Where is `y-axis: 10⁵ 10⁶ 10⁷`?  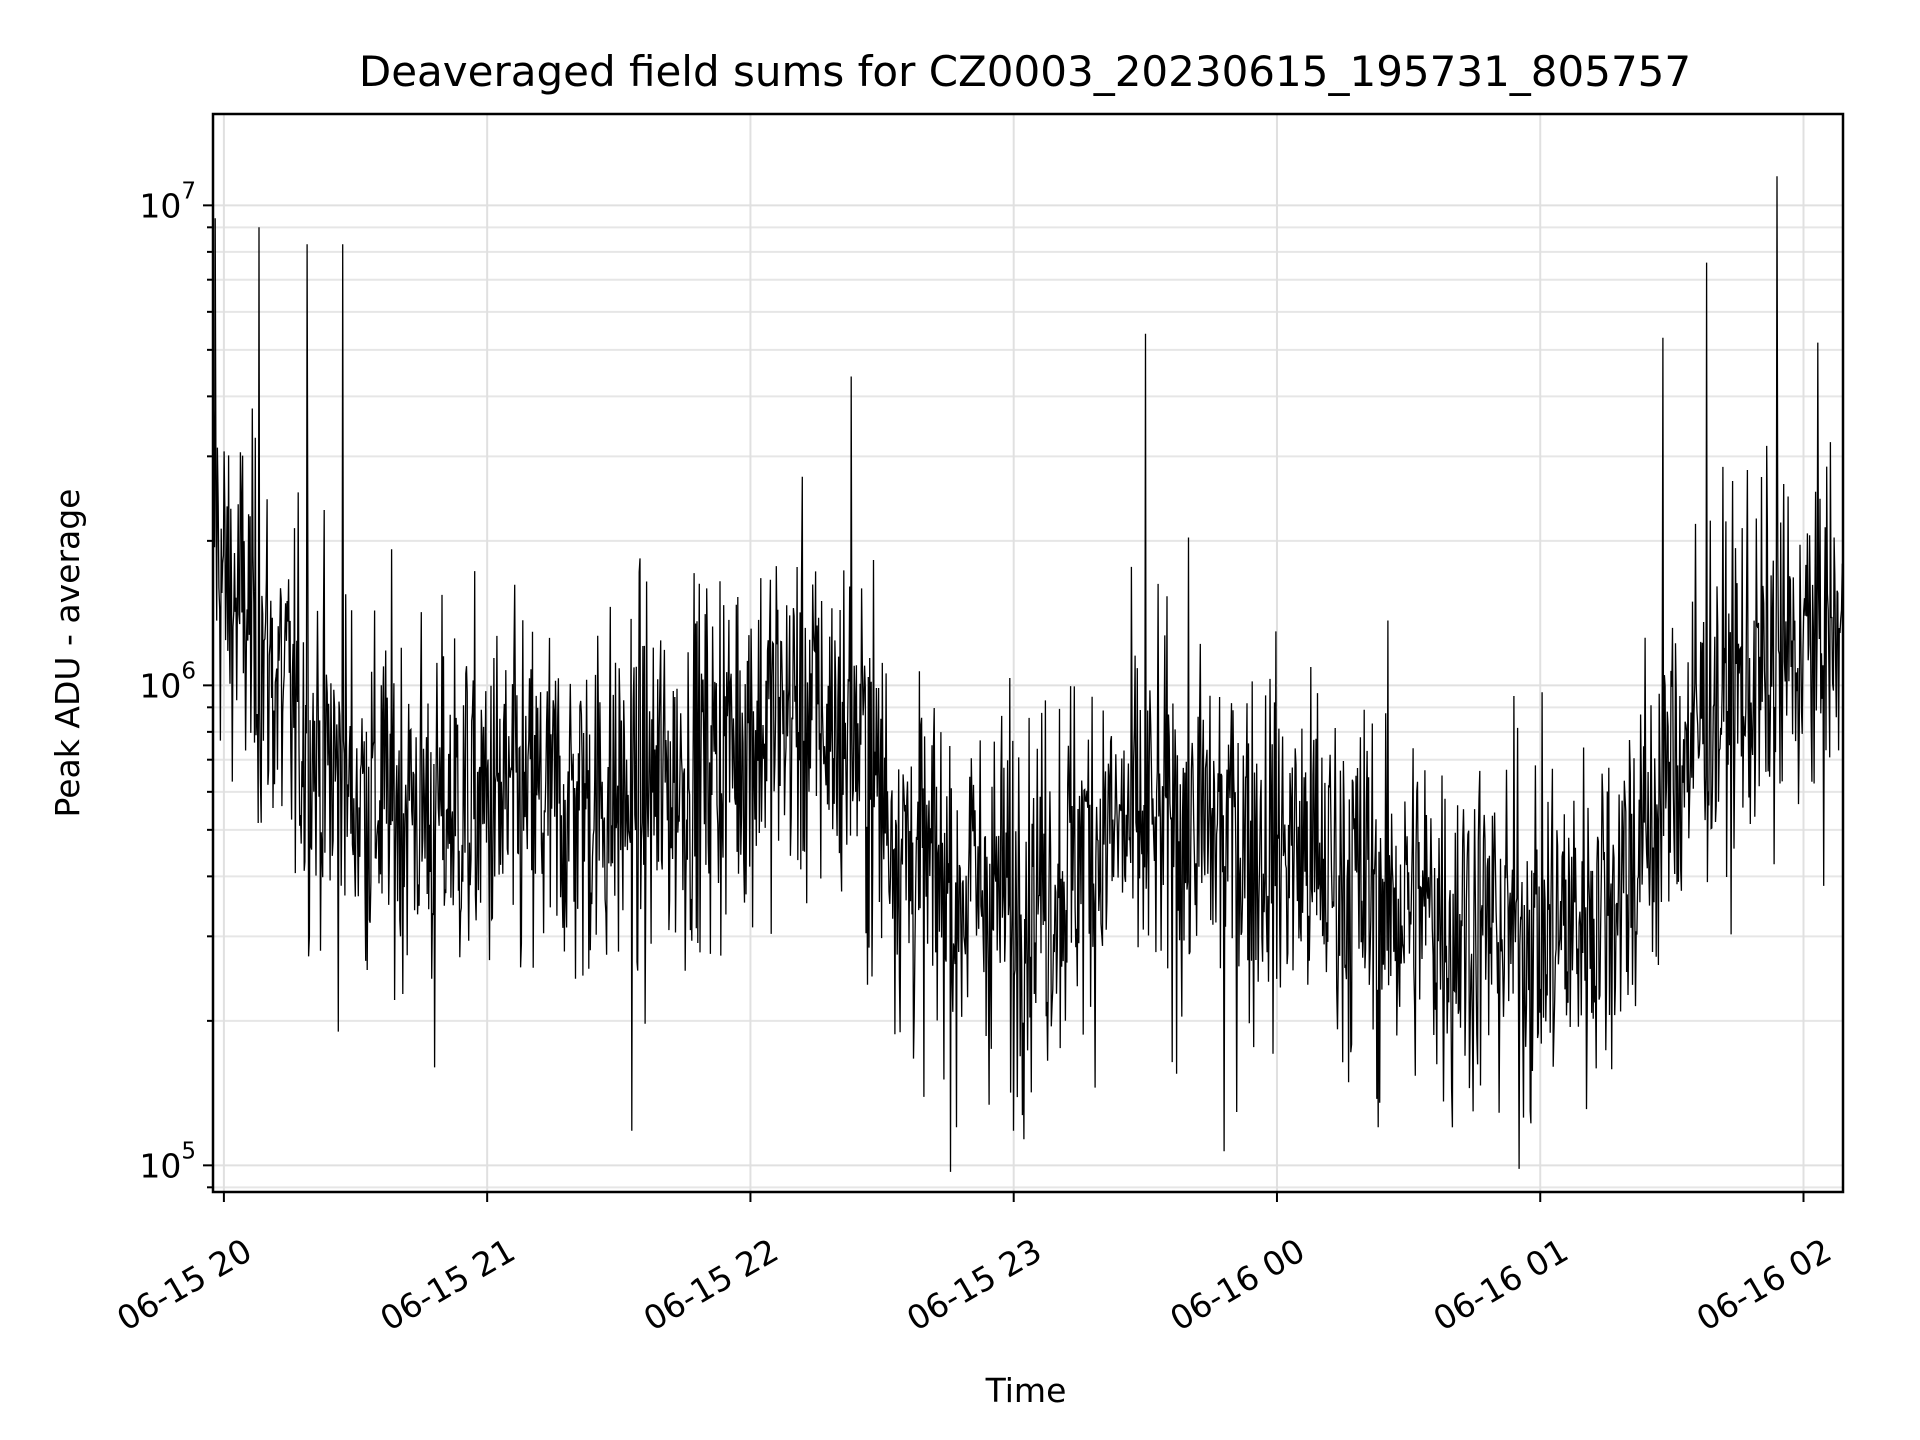
y-axis: 10⁵ 10⁶ 10⁷ is located at coordinates (176, 683).